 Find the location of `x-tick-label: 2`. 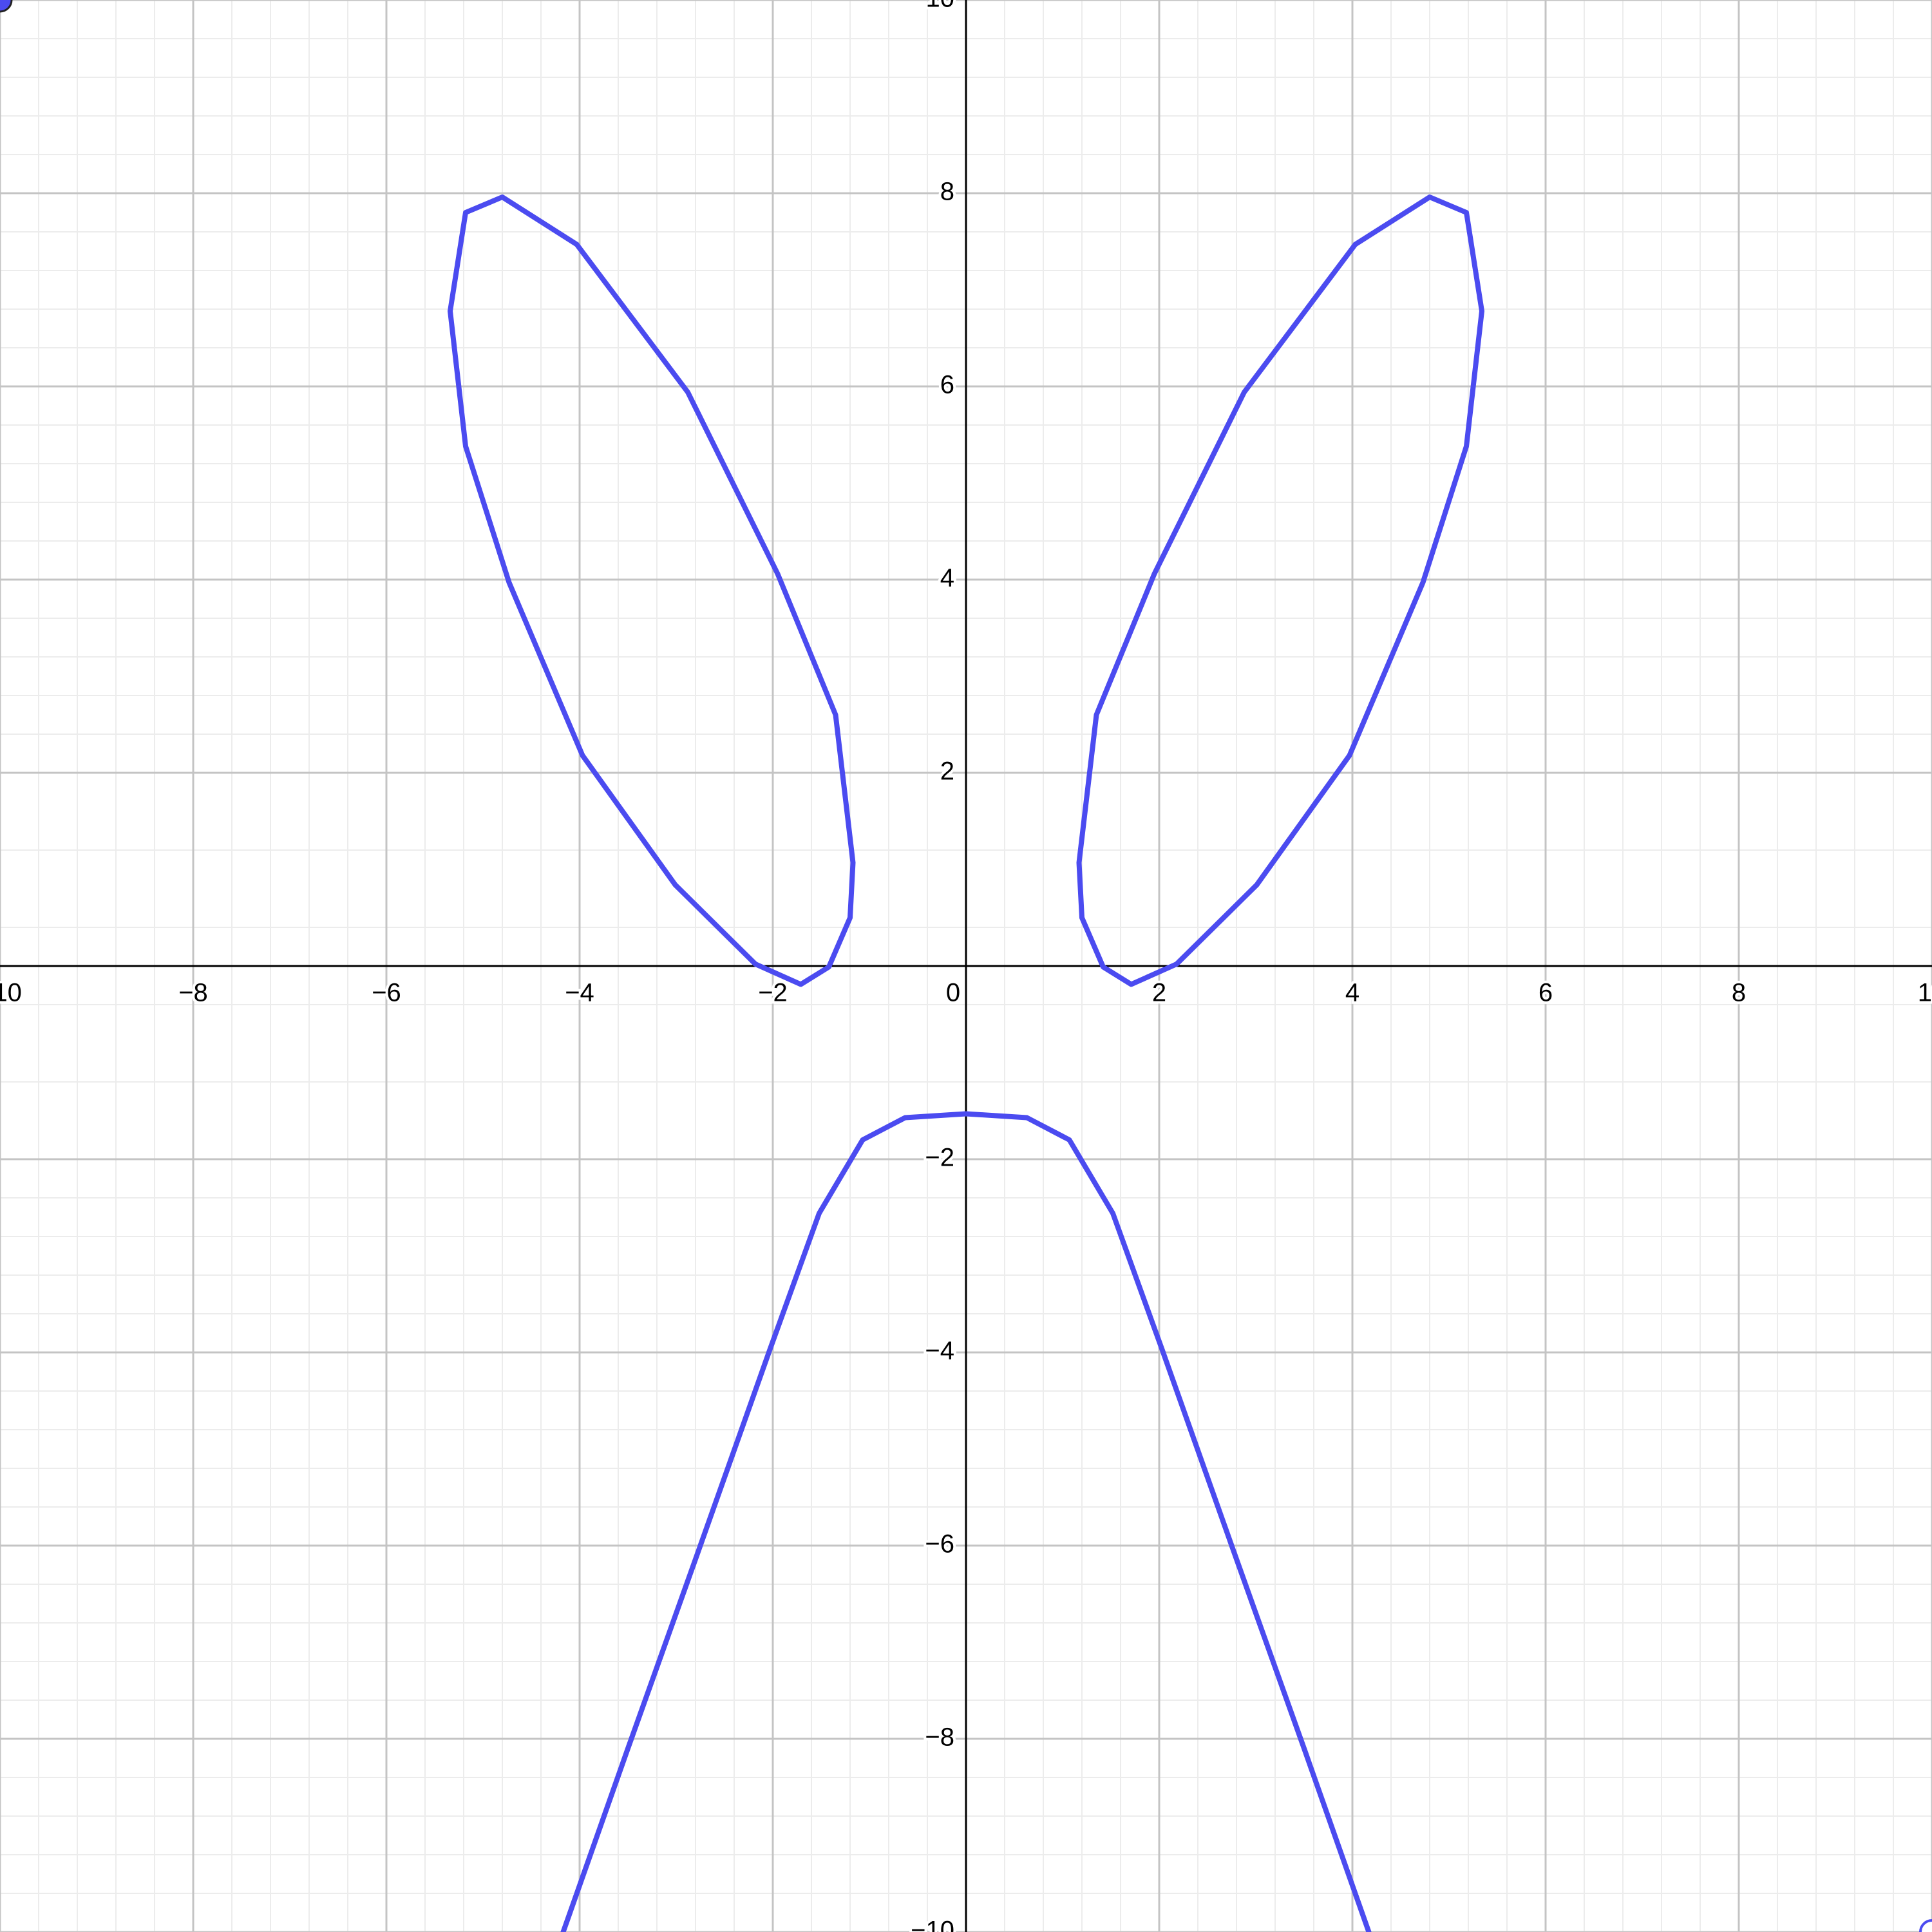

x-tick-label: 2 is located at coordinates (1159, 993).